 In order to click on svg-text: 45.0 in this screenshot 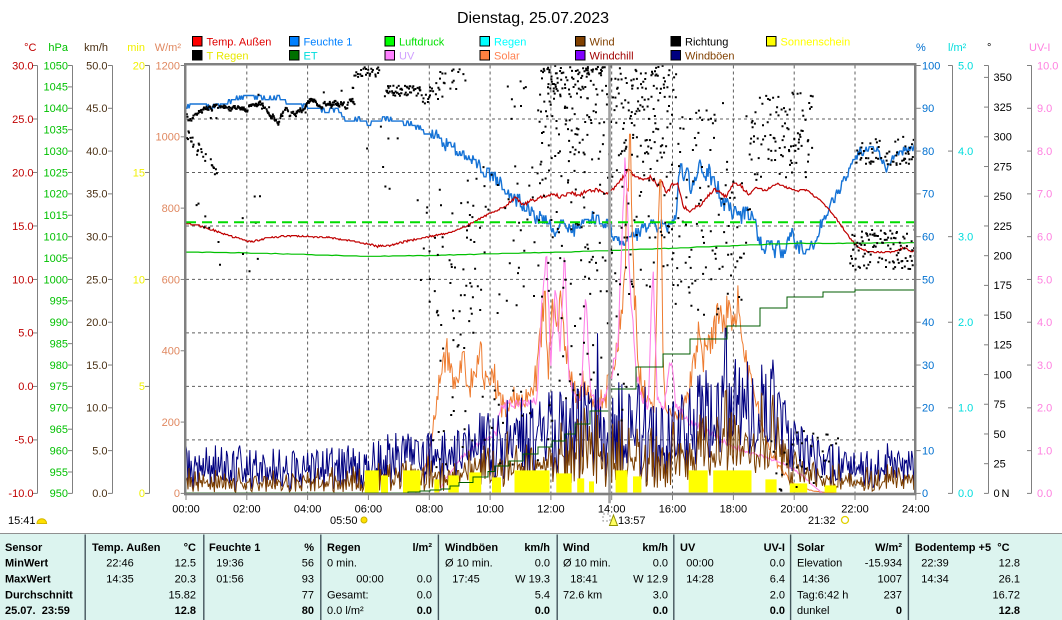, I will do `click(96, 109)`.